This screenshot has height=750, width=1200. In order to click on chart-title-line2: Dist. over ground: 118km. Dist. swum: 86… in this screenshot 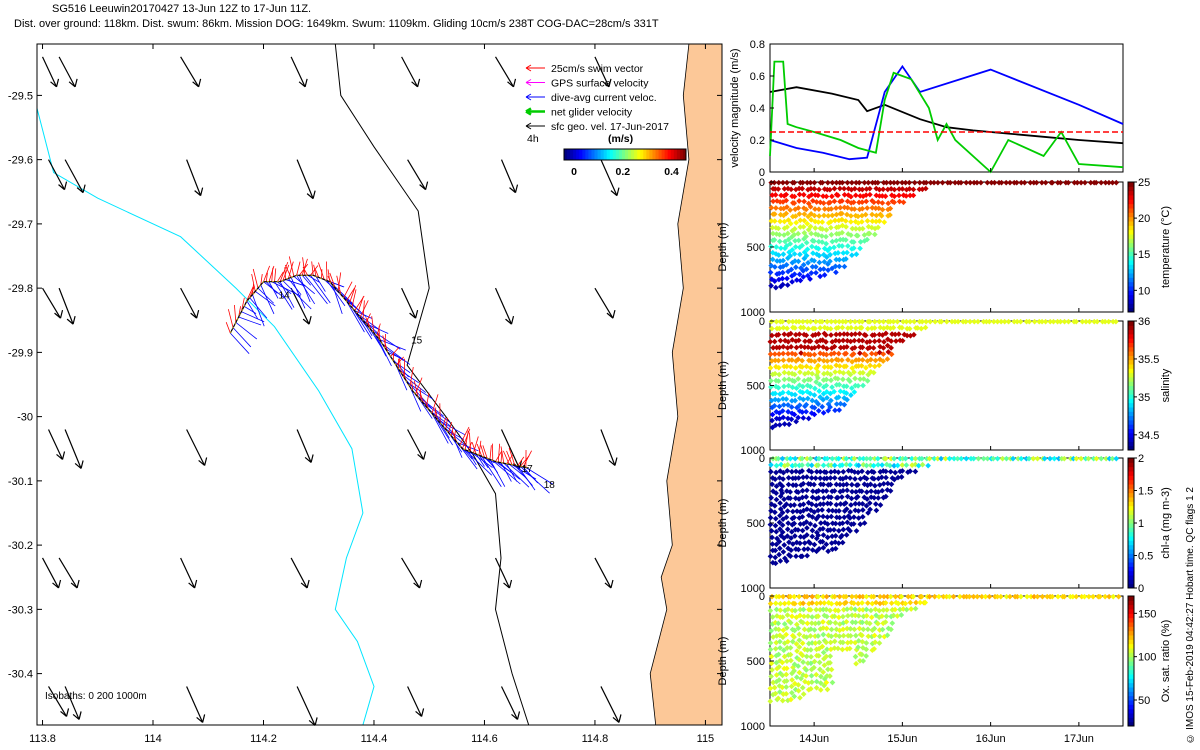, I will do `click(336, 24)`.